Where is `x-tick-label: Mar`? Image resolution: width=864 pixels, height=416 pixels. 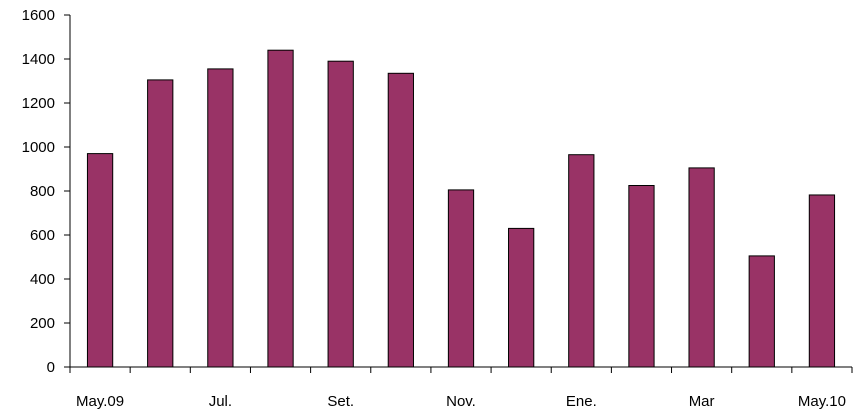
x-tick-label: Mar is located at coordinates (702, 401).